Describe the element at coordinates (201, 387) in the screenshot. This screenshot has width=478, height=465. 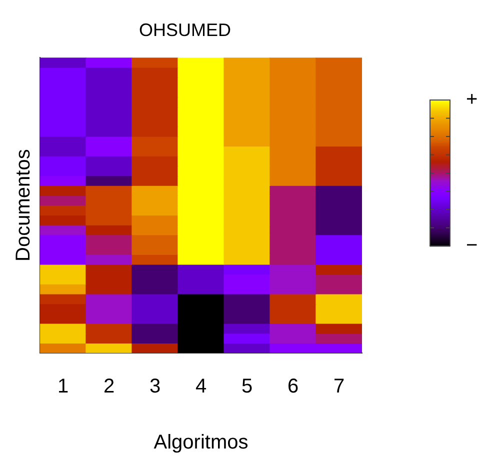
I see `x-tick-label: 4` at that location.